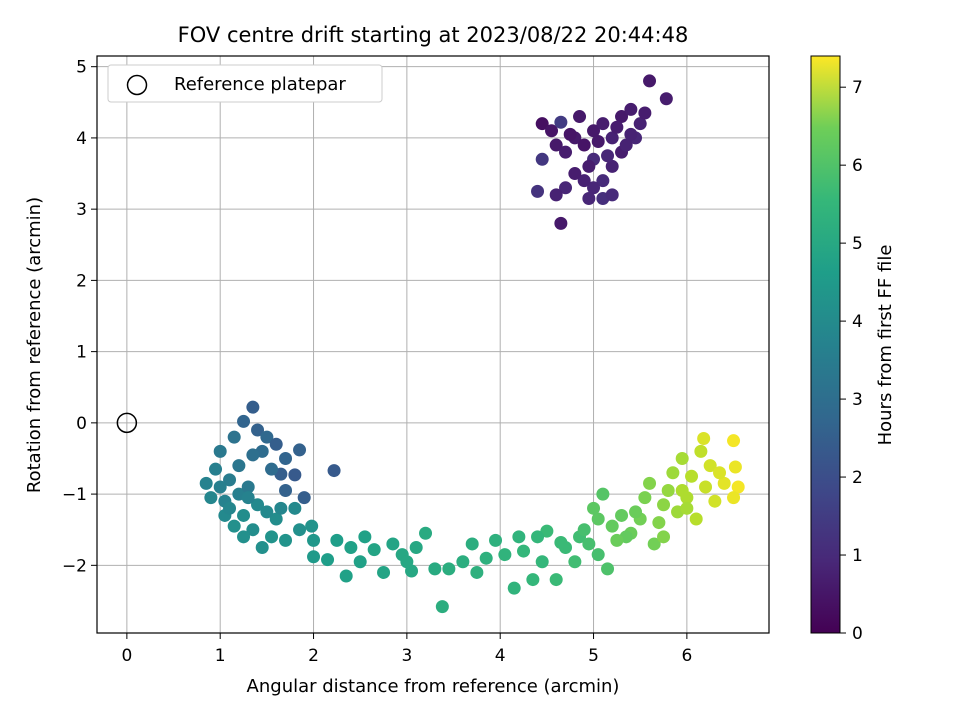 This screenshot has width=960, height=724. What do you see at coordinates (220, 656) in the screenshot?
I see `x-tick-label: 1` at bounding box center [220, 656].